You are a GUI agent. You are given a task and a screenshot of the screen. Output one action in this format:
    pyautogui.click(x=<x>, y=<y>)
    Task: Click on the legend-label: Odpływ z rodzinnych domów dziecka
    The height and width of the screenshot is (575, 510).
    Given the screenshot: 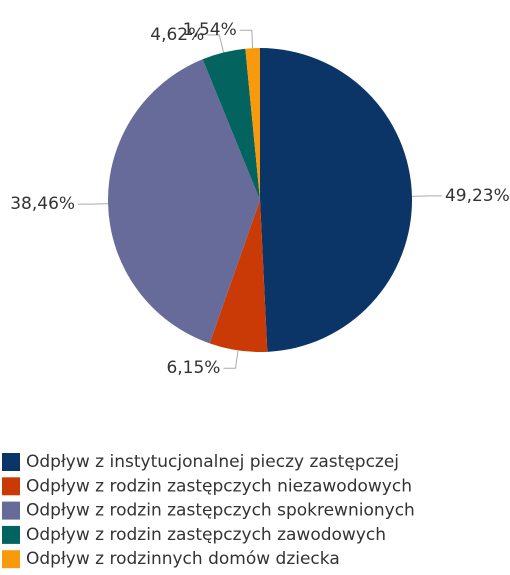 What is the action you would take?
    pyautogui.click(x=183, y=559)
    